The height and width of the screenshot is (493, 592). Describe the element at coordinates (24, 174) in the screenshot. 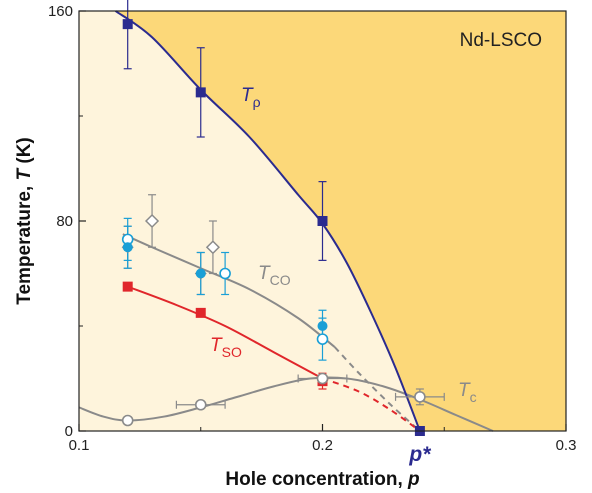

I see `y-axis-title-var: T` at that location.